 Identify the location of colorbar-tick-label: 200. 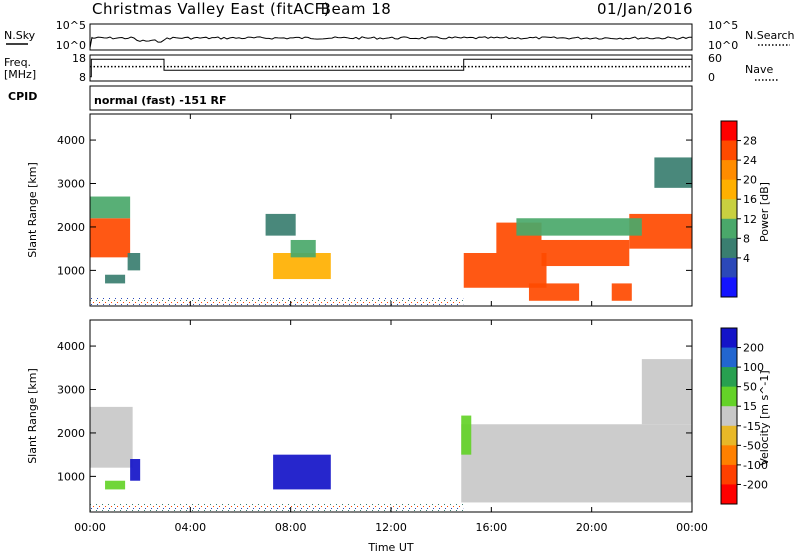
(753, 348).